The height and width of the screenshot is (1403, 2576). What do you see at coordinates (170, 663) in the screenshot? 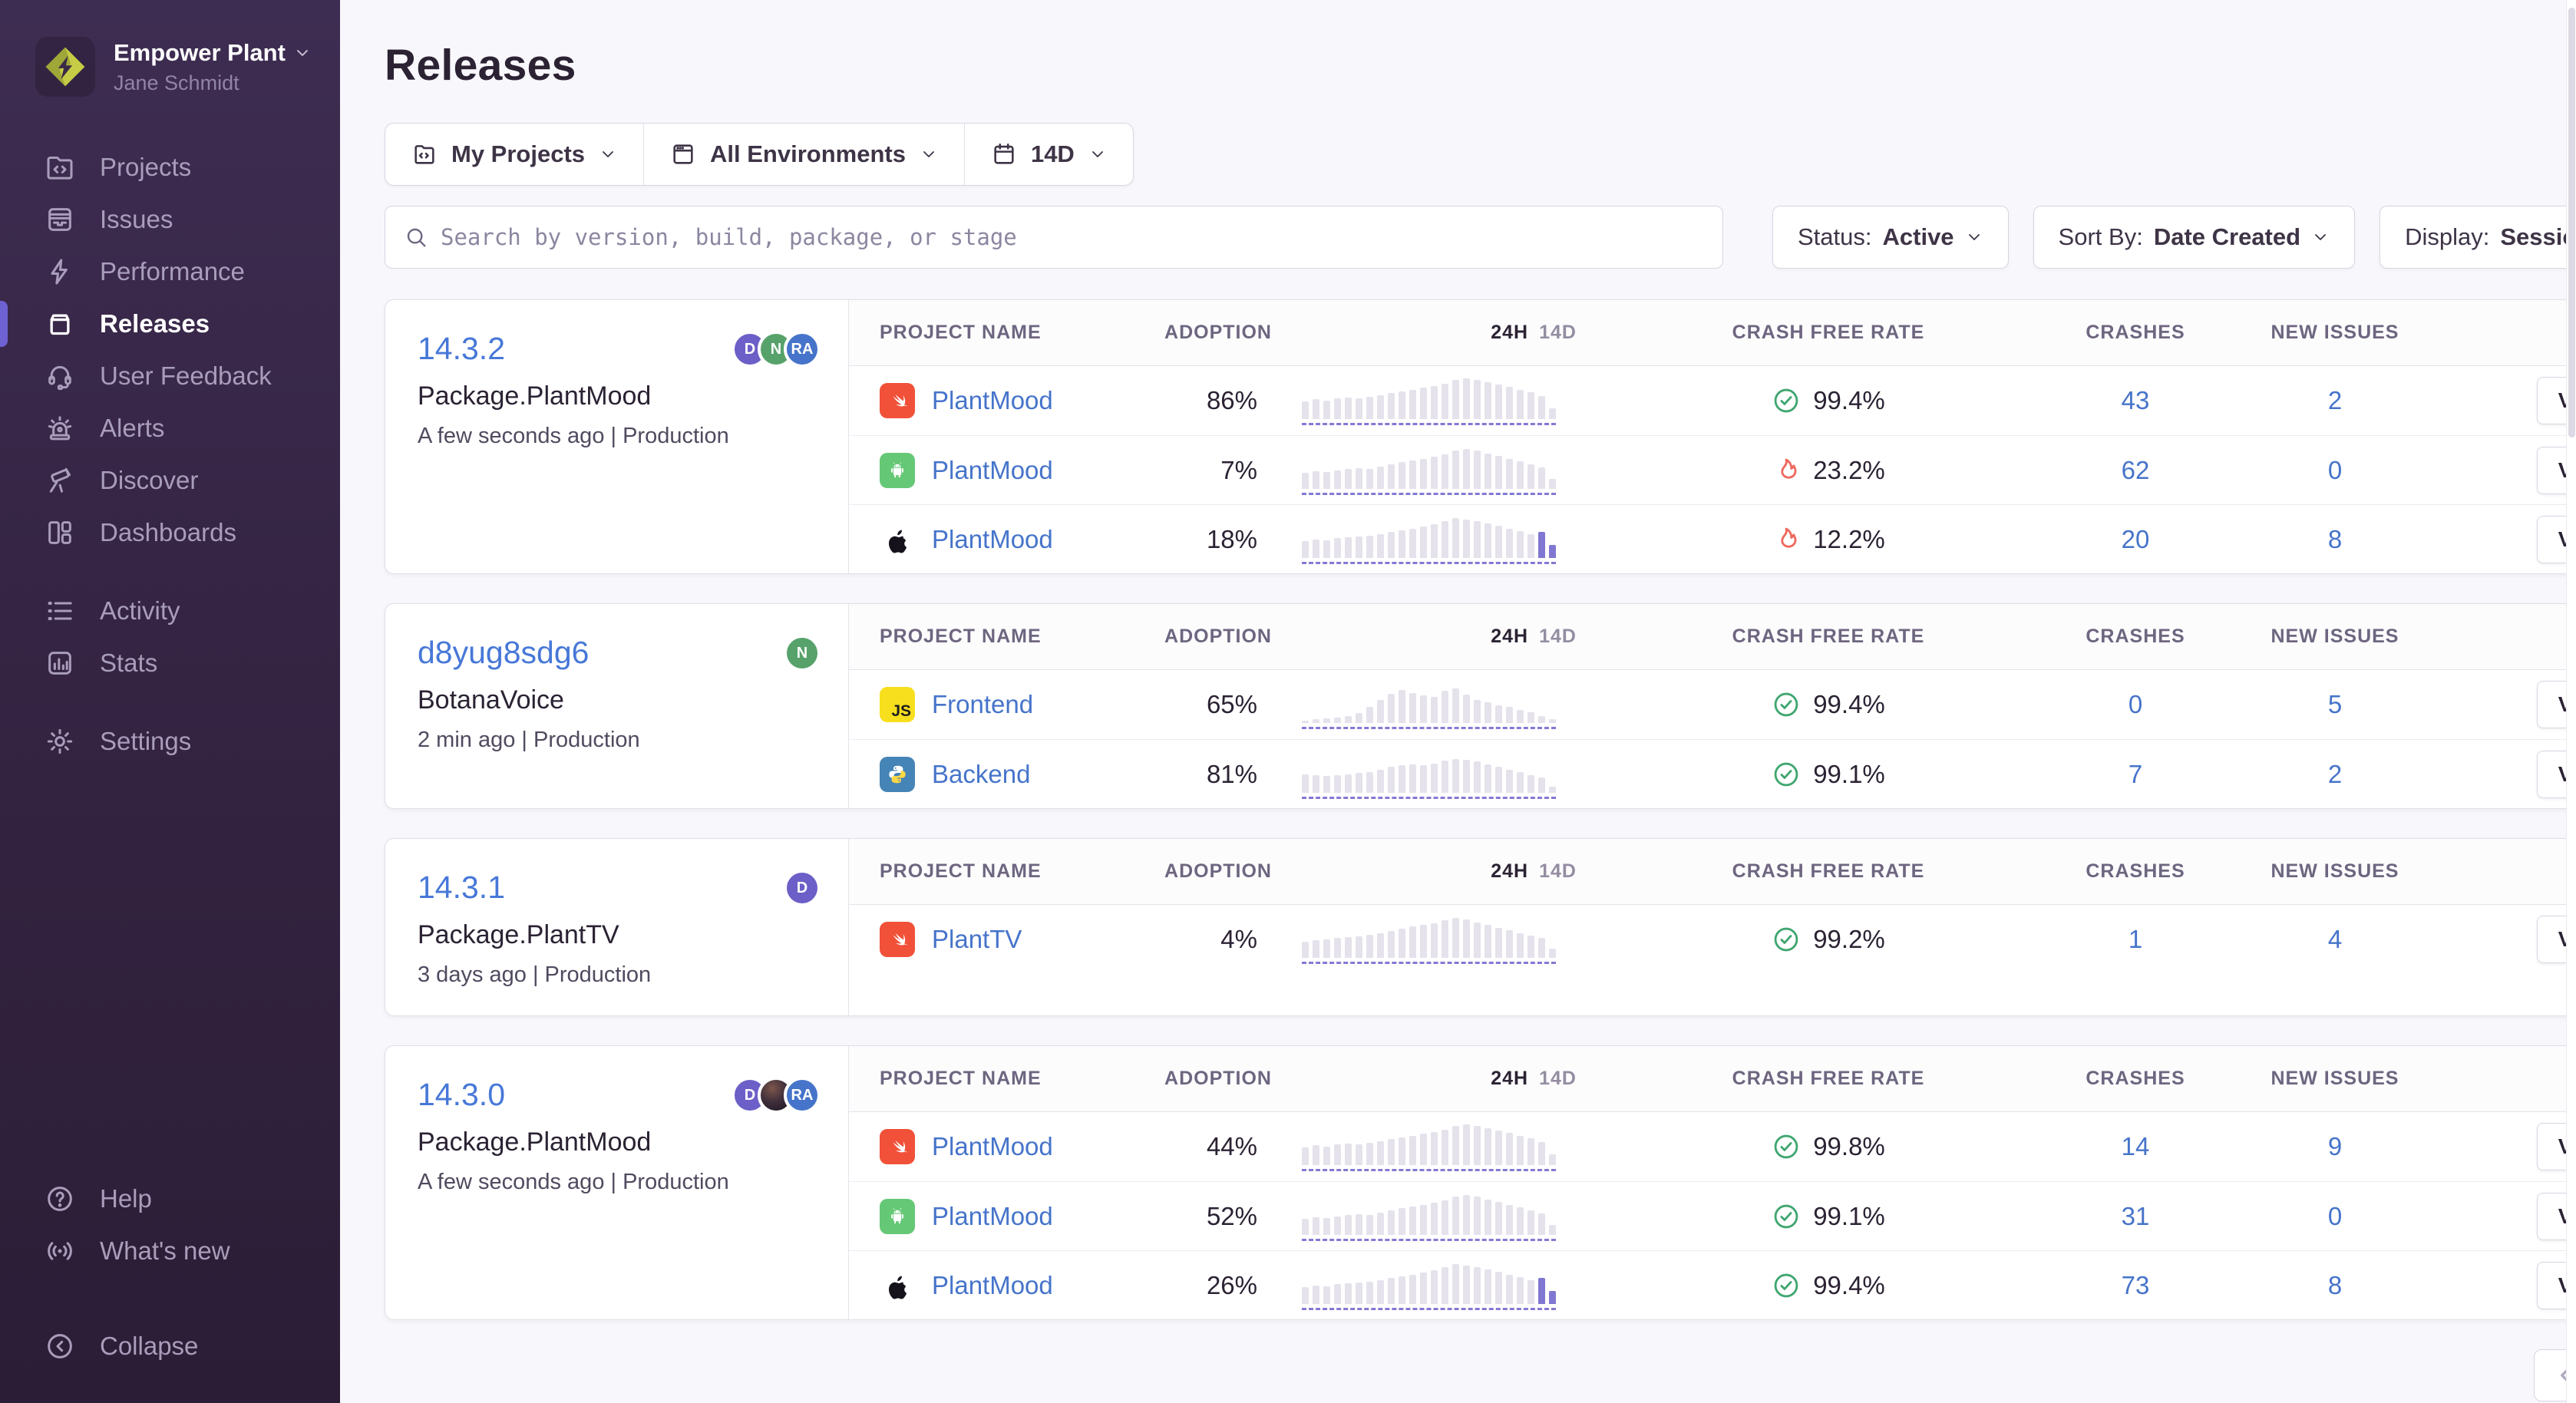
I see `sidebar-item-stats: Stats` at bounding box center [170, 663].